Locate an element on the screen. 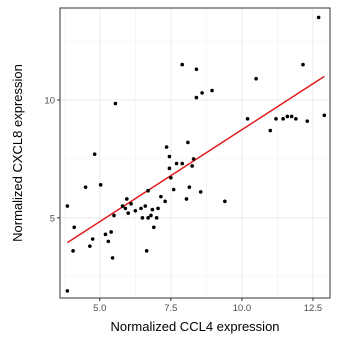 This screenshot has width=339, height=339. x-tick-label: 12.5 is located at coordinates (313, 308).